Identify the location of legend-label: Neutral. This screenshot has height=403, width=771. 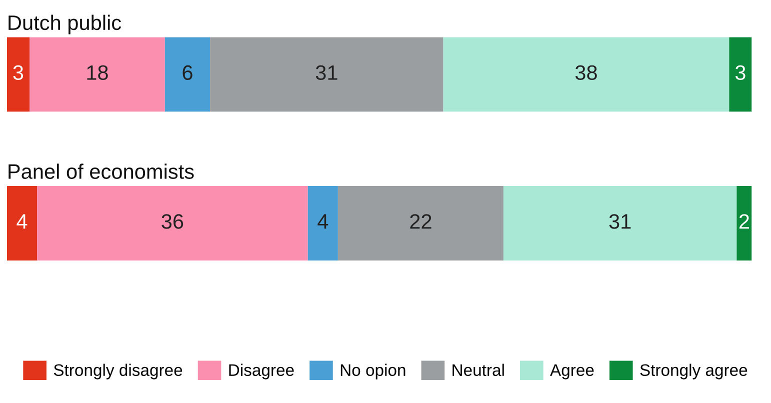
(478, 370).